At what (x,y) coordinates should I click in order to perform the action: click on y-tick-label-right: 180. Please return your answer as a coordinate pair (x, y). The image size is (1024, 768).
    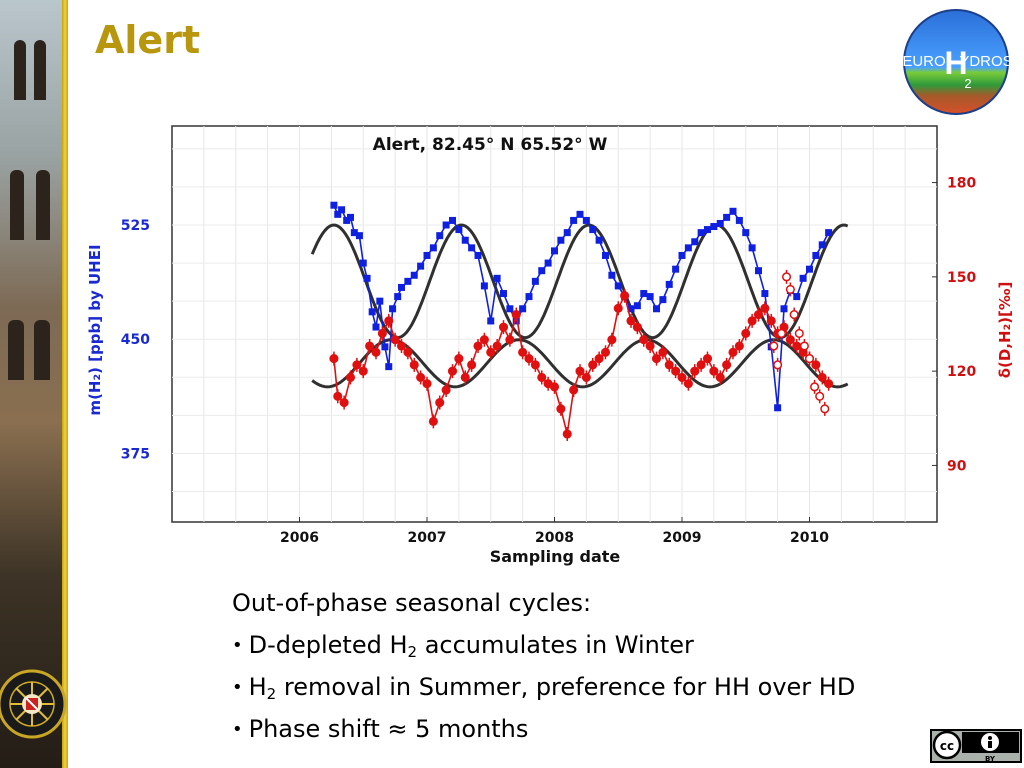
    Looking at the image, I should click on (961, 184).